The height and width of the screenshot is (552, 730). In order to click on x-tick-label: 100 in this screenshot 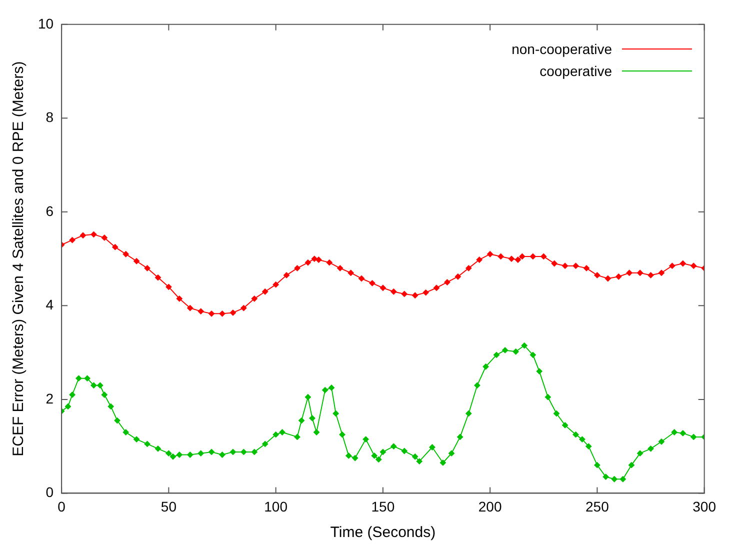, I will do `click(276, 506)`.